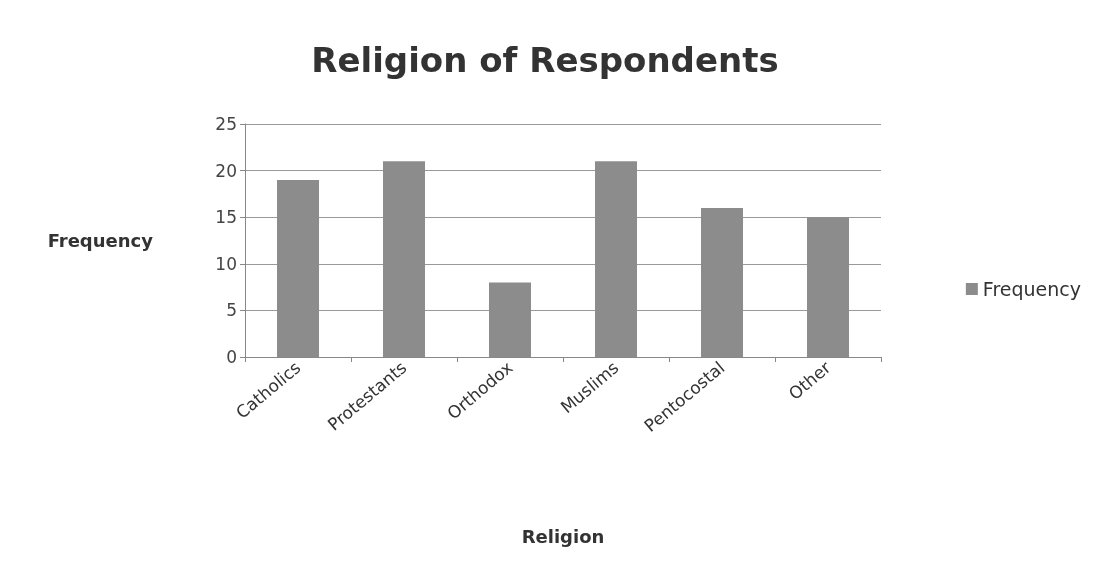 The image size is (1106, 578). Describe the element at coordinates (226, 263) in the screenshot. I see `y-tick-label: 10` at that location.